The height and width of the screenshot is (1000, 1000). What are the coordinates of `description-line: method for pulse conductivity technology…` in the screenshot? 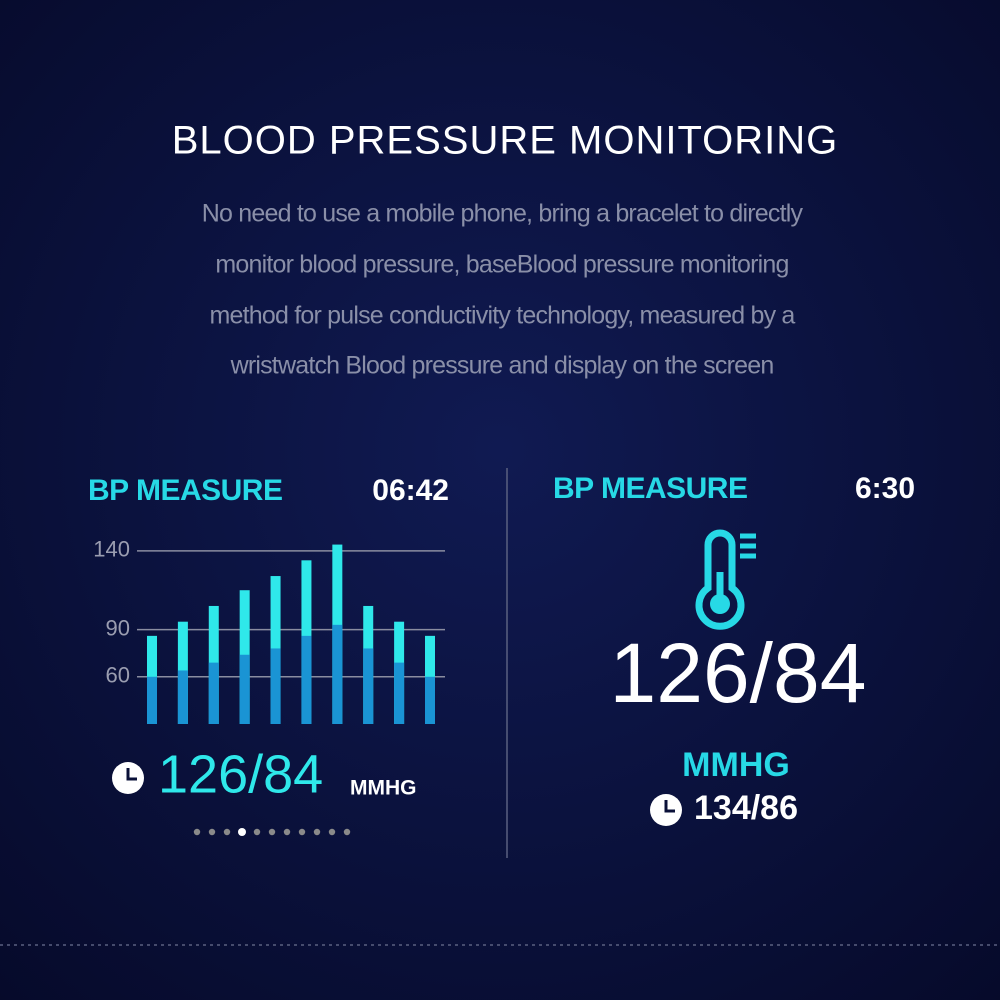 It's located at (502, 316).